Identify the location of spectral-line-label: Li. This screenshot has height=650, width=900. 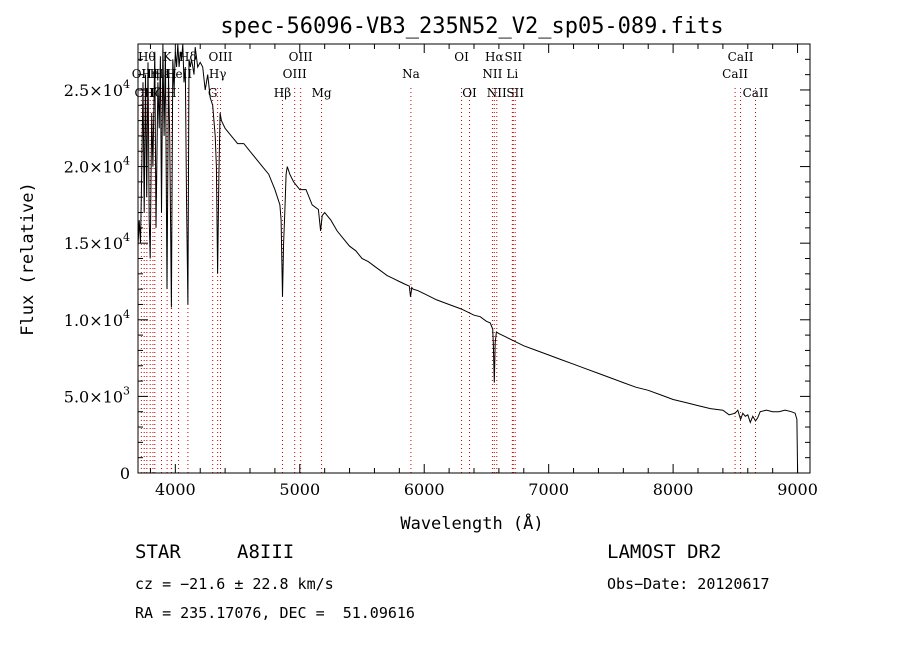
(512, 74).